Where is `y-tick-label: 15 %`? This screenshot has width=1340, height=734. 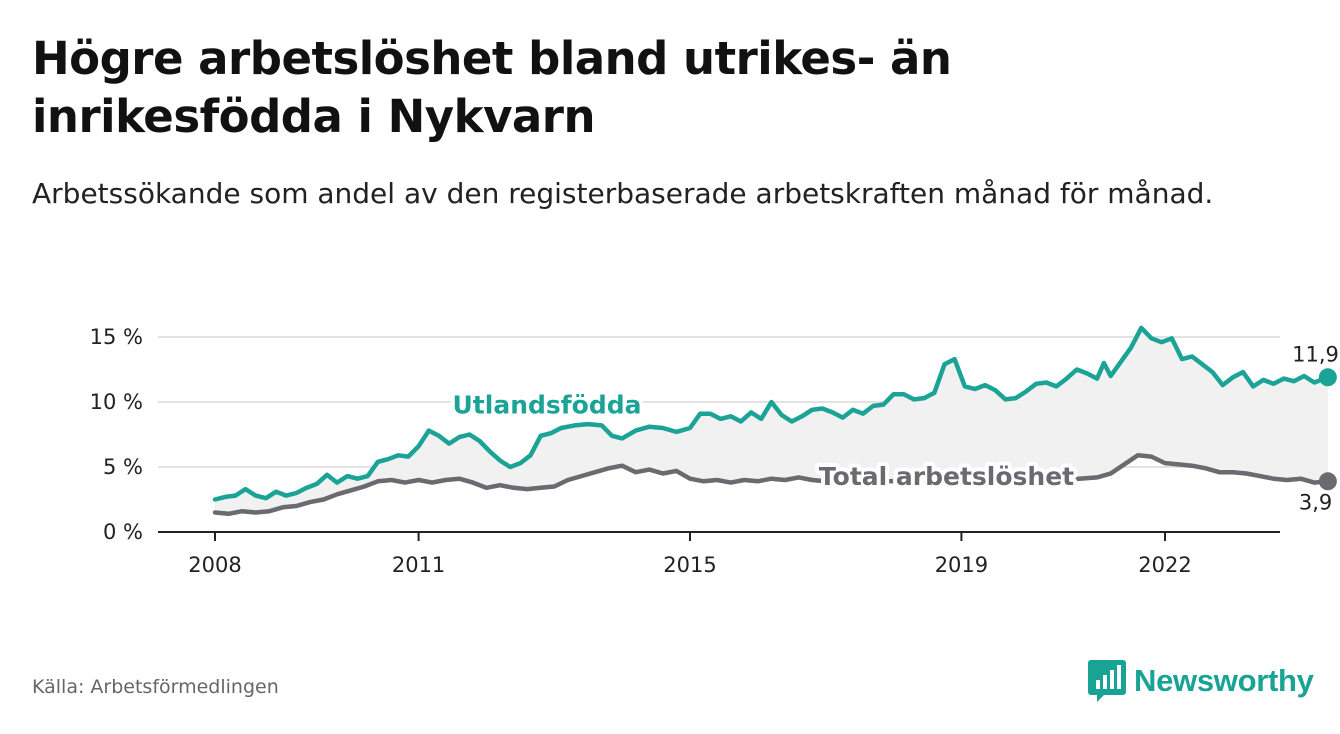 y-tick-label: 15 % is located at coordinates (116, 337).